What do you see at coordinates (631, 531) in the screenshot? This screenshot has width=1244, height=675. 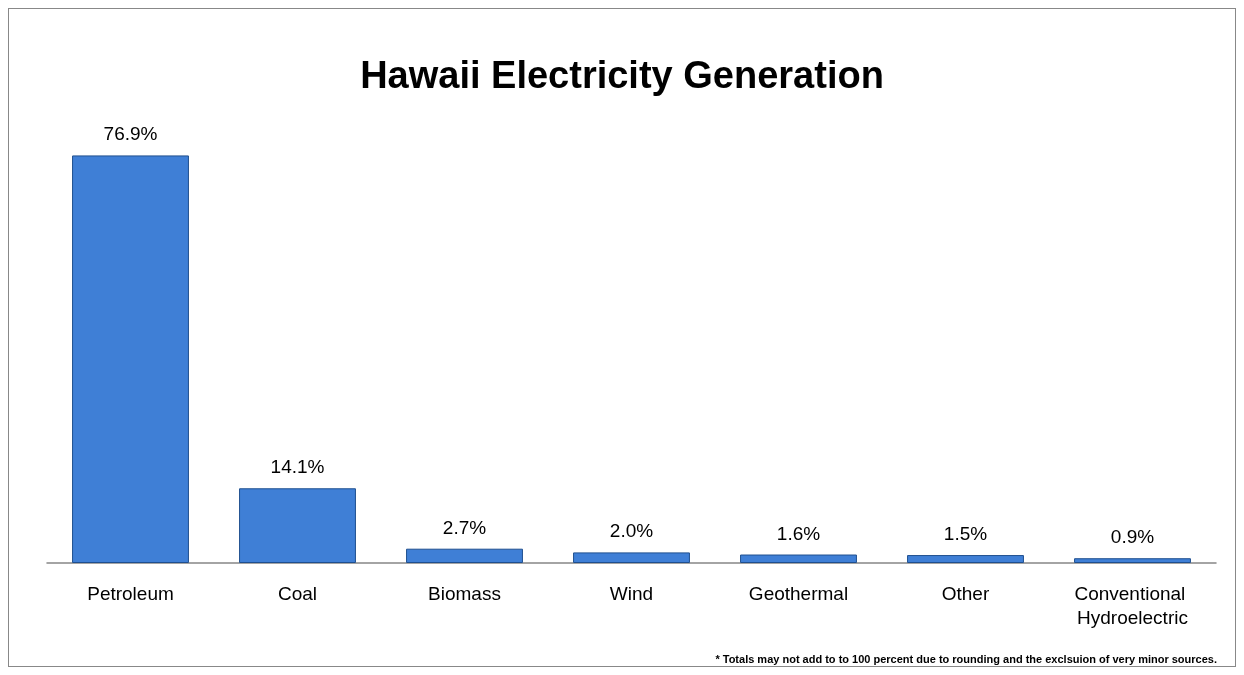 I see `data-label: 2.0%` at bounding box center [631, 531].